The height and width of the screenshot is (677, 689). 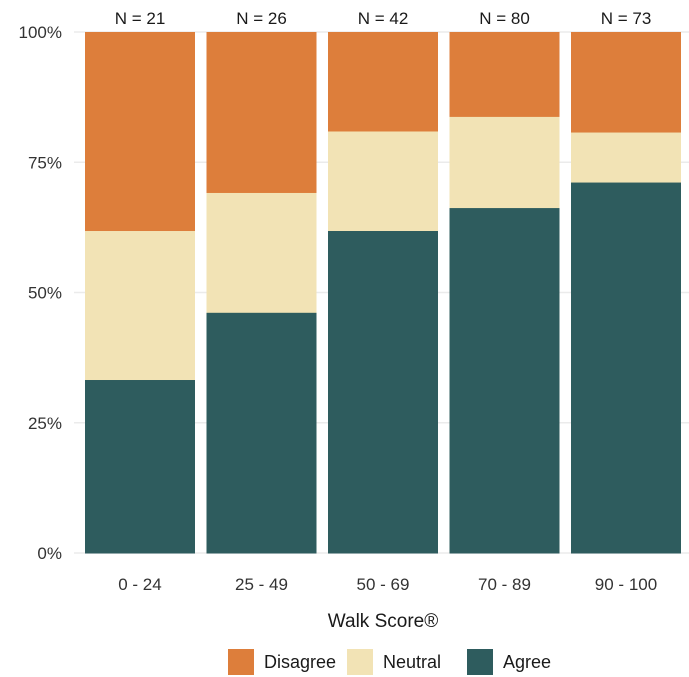 I want to click on n-labels: N = 21 N = 26 N = 42 N = 80 N = 73, so click(x=383, y=18).